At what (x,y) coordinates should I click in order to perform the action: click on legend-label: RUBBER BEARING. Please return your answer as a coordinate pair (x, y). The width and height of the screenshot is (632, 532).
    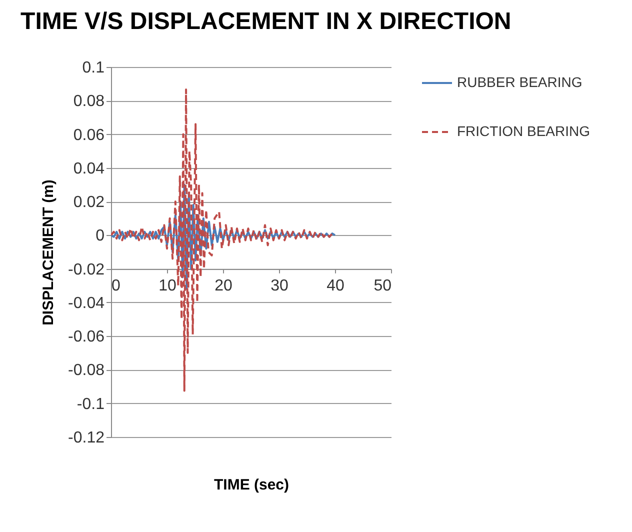
    Looking at the image, I should click on (519, 82).